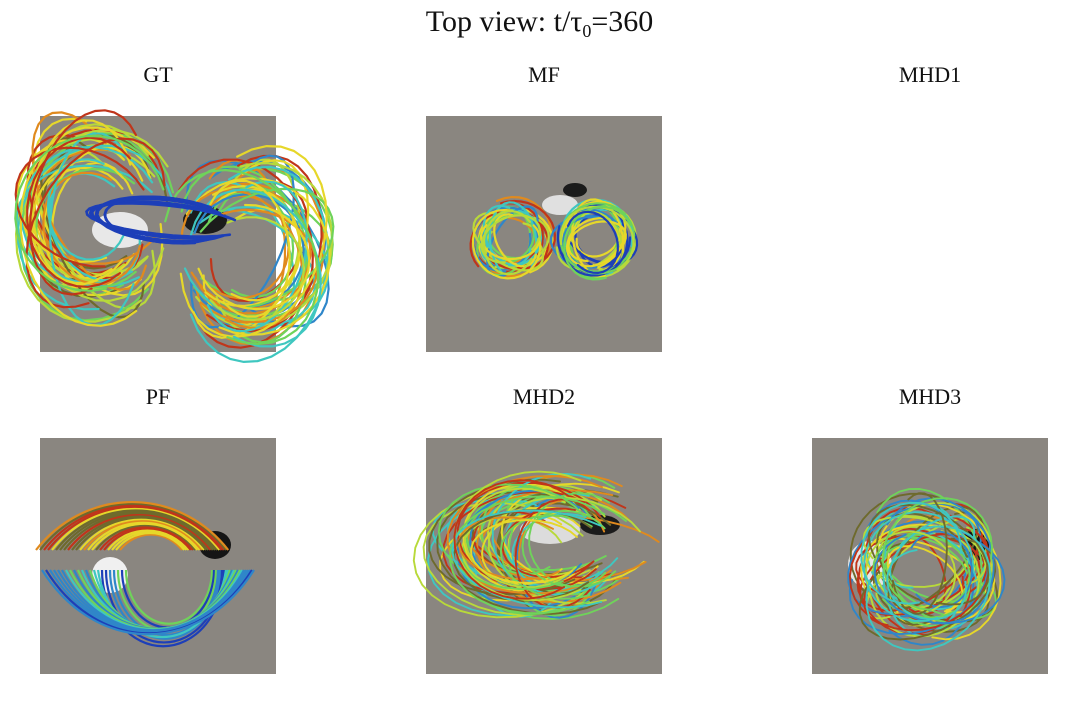 The image size is (1079, 704). Describe the element at coordinates (560, 205) in the screenshot. I see `flux-patch-white` at that location.